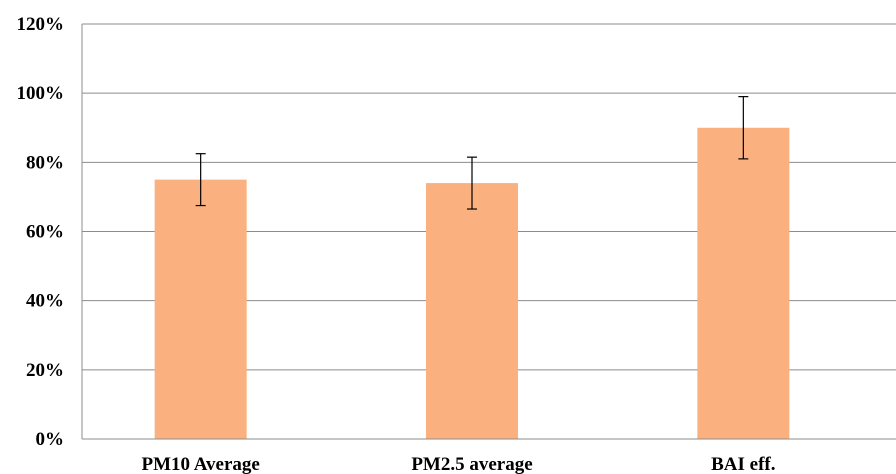 The height and width of the screenshot is (474, 896). Describe the element at coordinates (41, 93) in the screenshot. I see `y-tick-label: 100%` at that location.